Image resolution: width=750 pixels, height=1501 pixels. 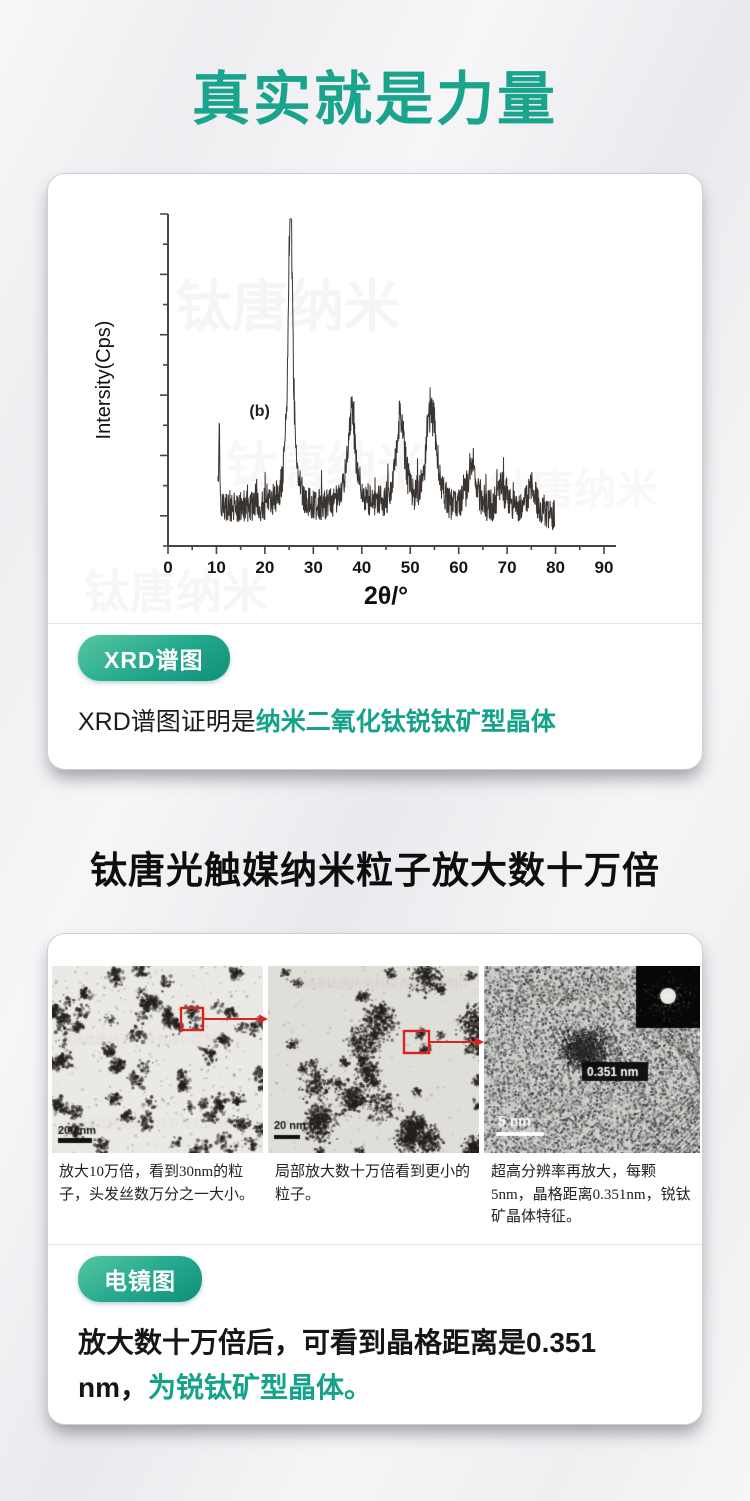 I want to click on xrd-caption-plain: XRD谱图证明是, so click(x=167, y=722).